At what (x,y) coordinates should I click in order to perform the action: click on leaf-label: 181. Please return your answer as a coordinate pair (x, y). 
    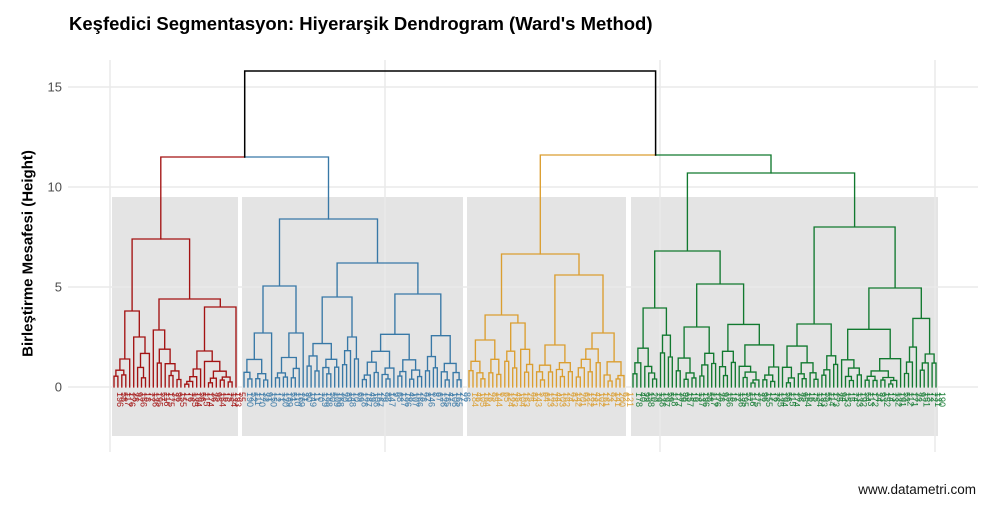
    Looking at the image, I should click on (594, 399).